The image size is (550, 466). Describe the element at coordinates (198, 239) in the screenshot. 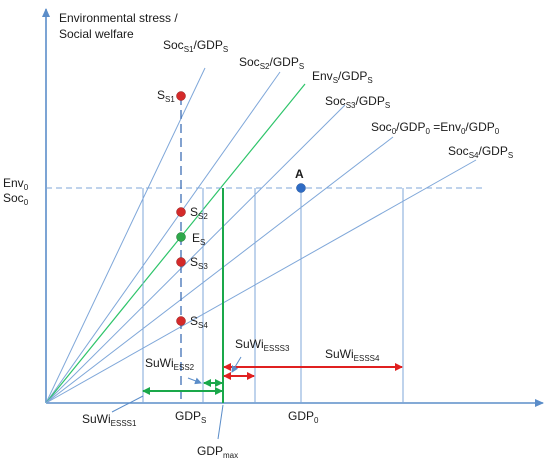

I see `label-point-es: ES` at that location.